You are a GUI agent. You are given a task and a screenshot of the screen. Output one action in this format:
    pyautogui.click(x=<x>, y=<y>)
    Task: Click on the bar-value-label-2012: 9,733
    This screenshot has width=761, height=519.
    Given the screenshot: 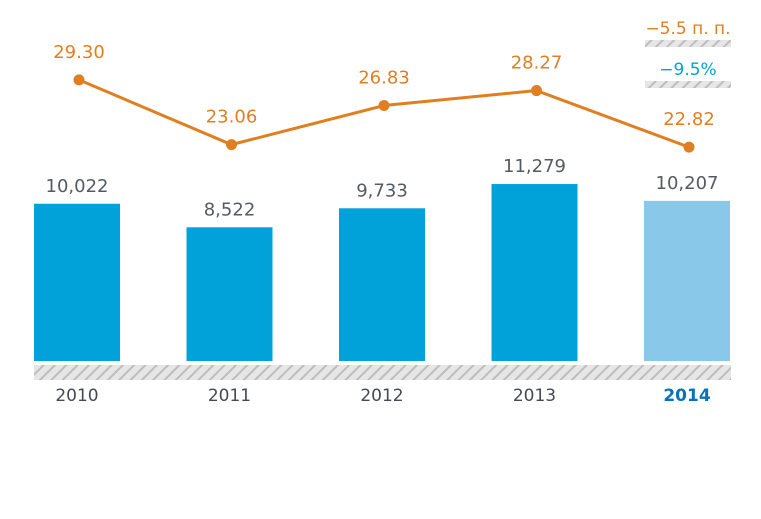 What is the action you would take?
    pyautogui.click(x=382, y=190)
    